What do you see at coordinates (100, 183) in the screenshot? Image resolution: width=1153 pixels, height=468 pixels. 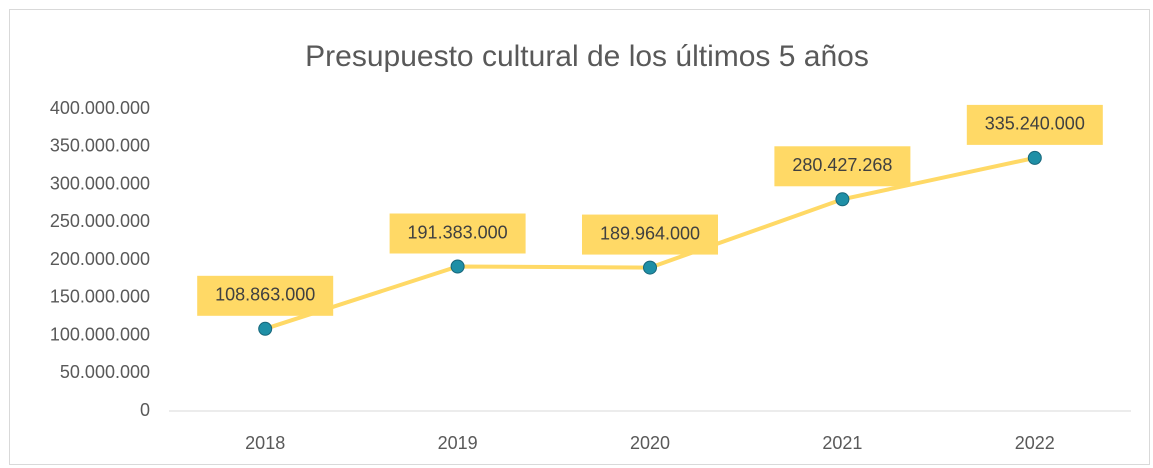 I see `y-tick-label: 300.000.000` at bounding box center [100, 183].